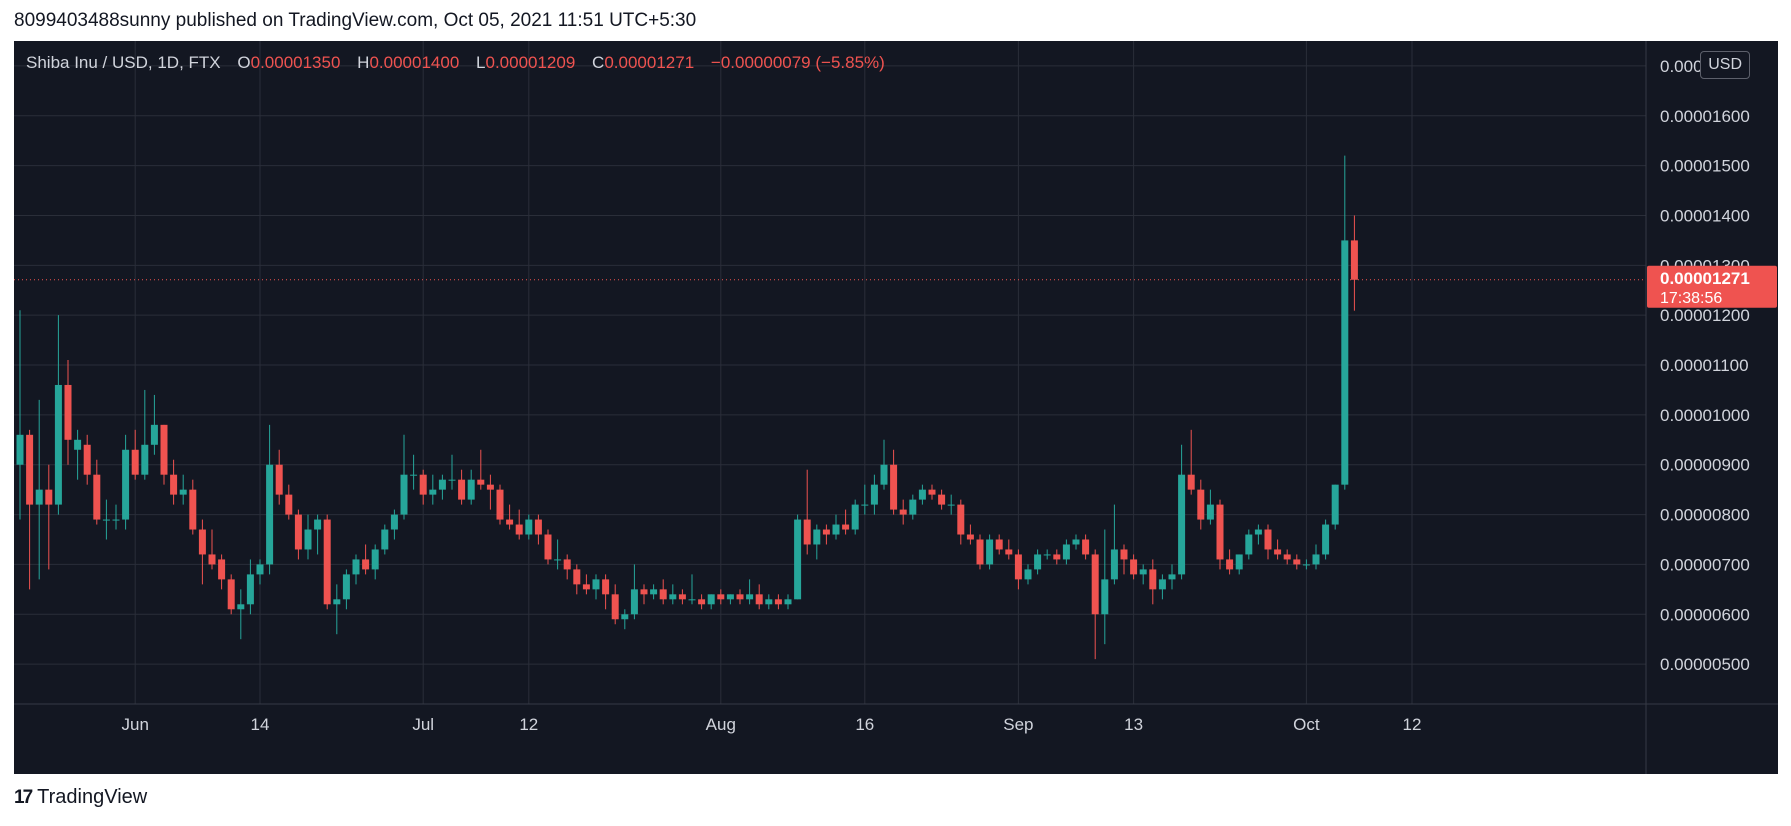  Describe the element at coordinates (1306, 724) in the screenshot. I see `x-tick-label: Oct` at that location.